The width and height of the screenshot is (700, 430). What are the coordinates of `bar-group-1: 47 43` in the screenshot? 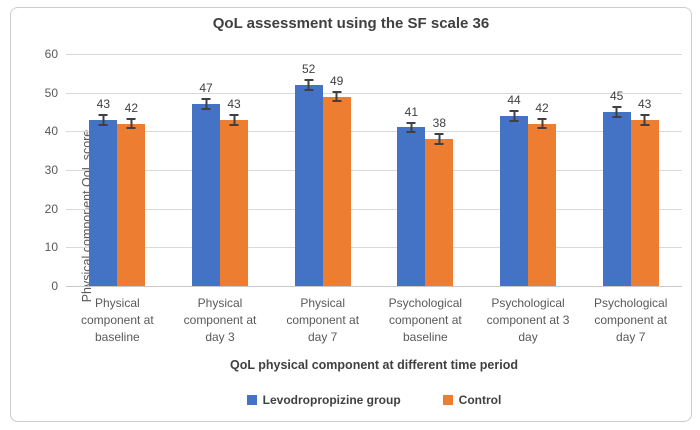 It's located at (220, 183).